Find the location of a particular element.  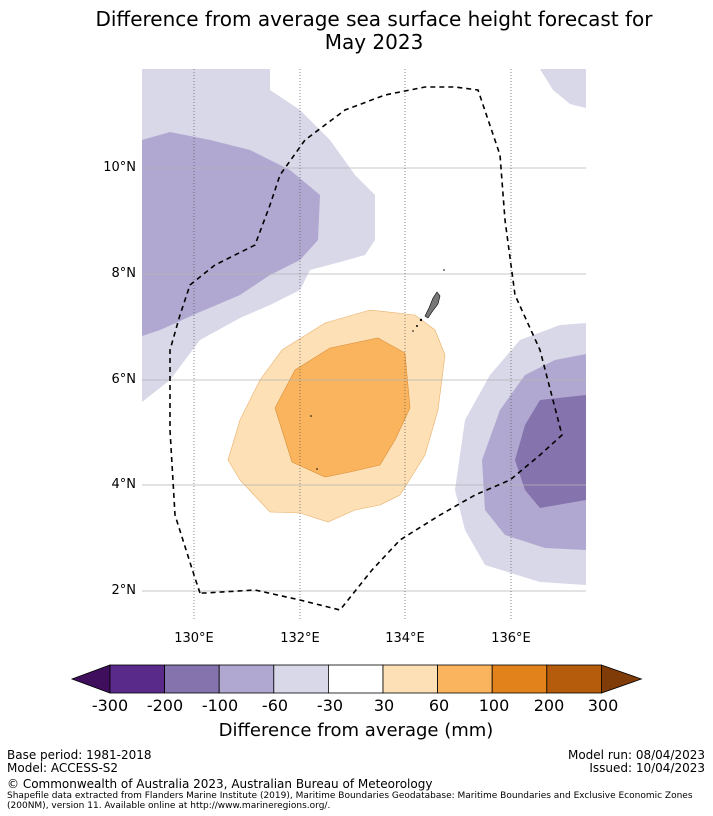

base-period: Base period: 1981-2018 is located at coordinates (79, 755).